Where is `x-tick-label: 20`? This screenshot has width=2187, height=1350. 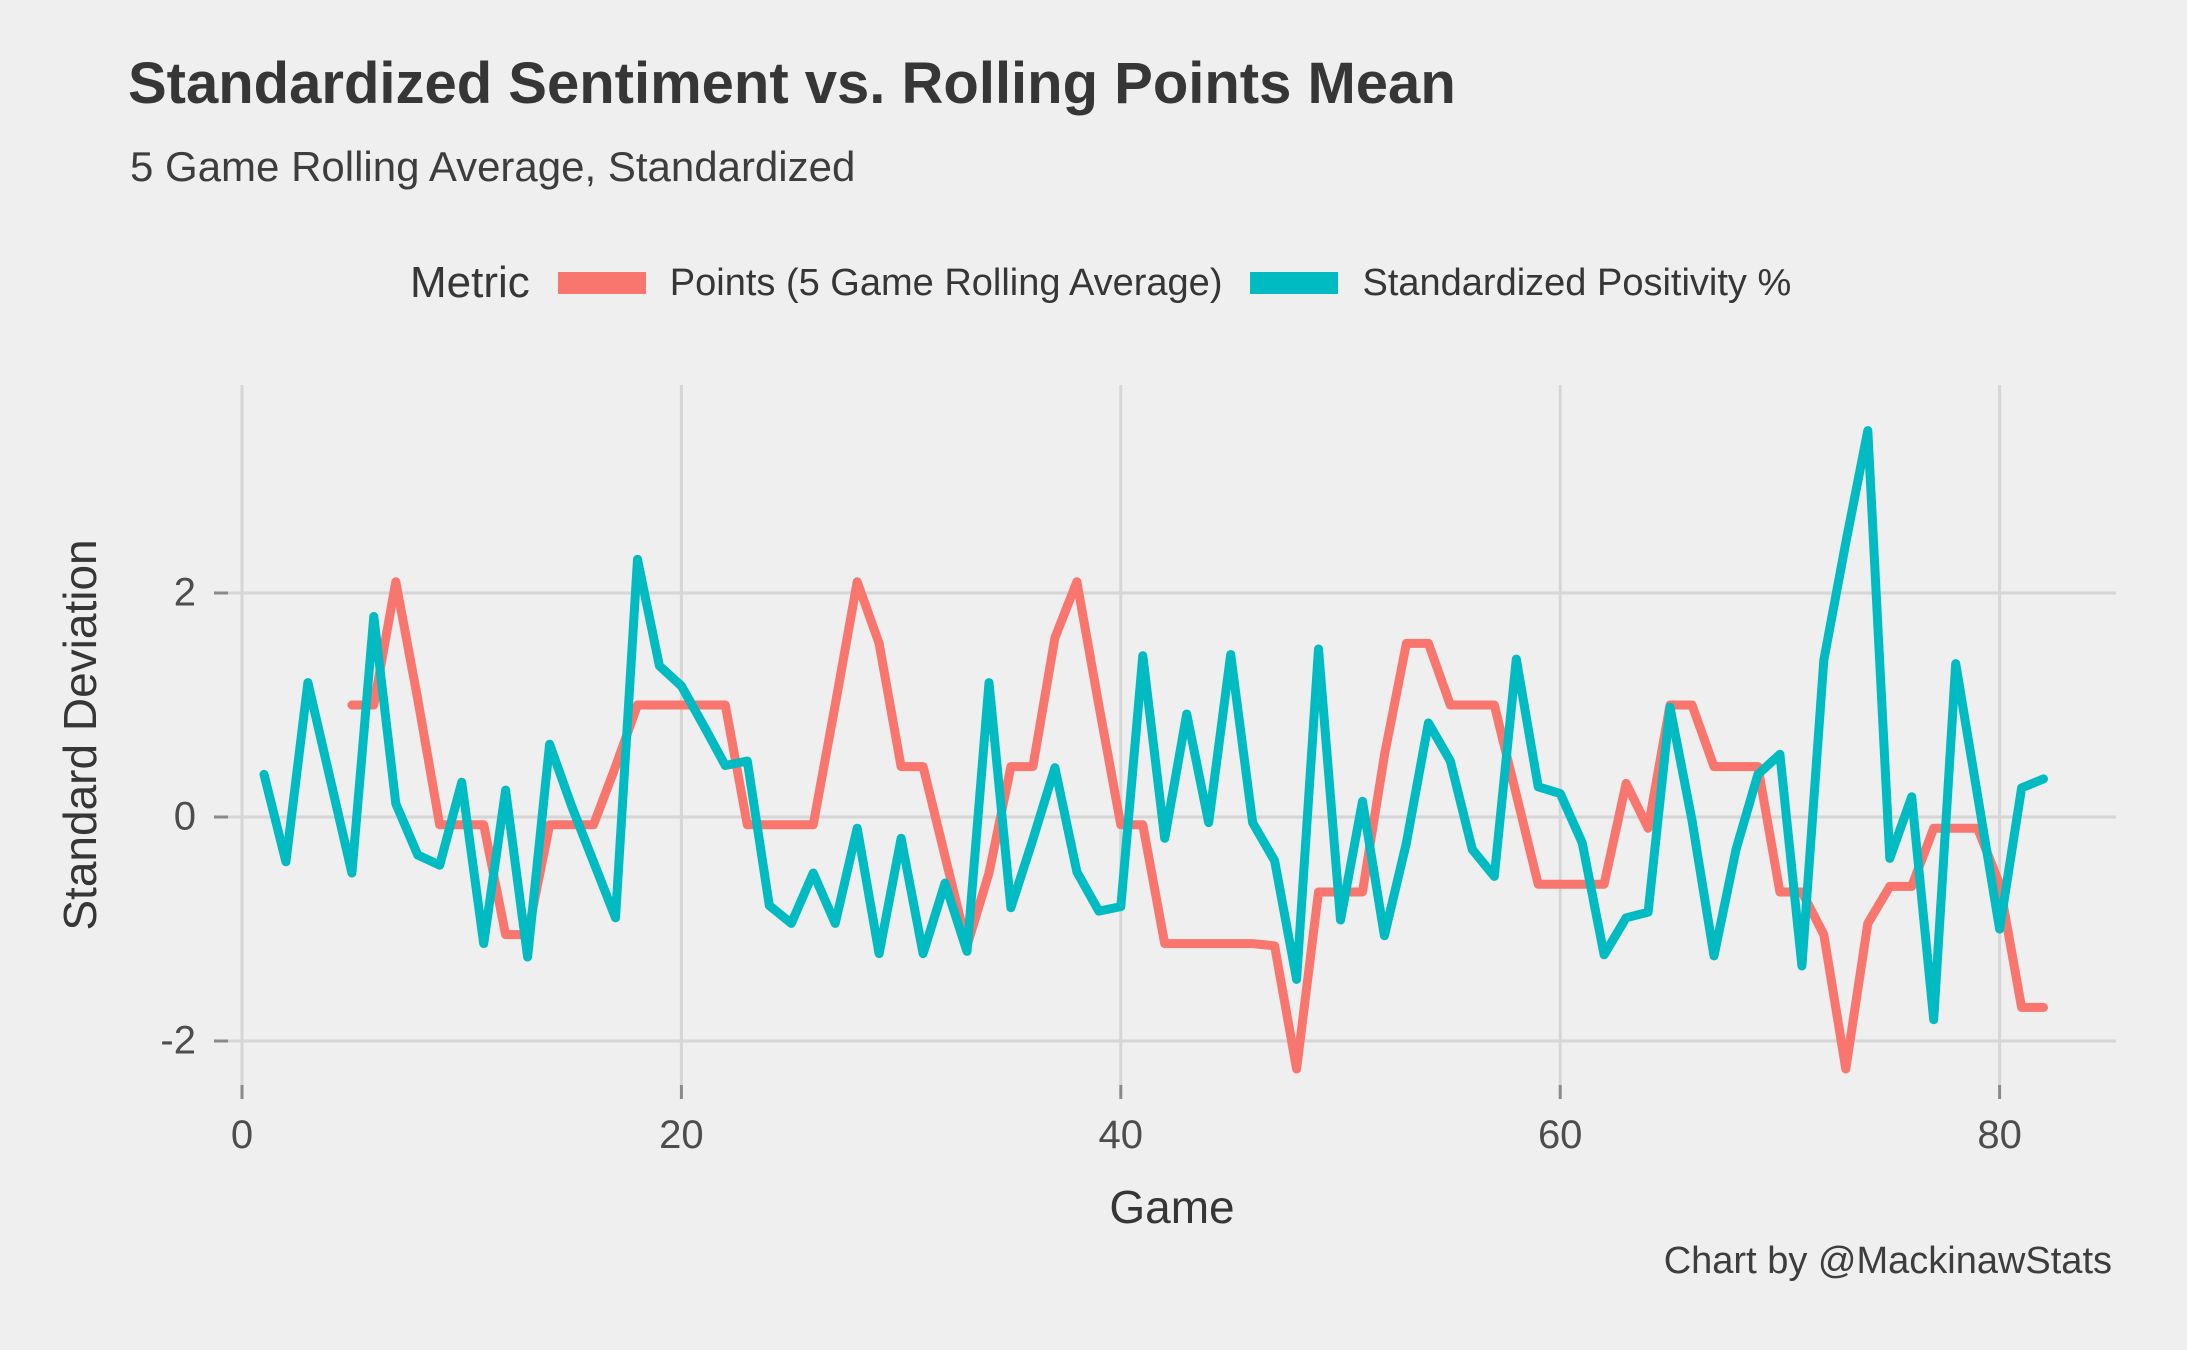
x-tick-label: 20 is located at coordinates (681, 1135).